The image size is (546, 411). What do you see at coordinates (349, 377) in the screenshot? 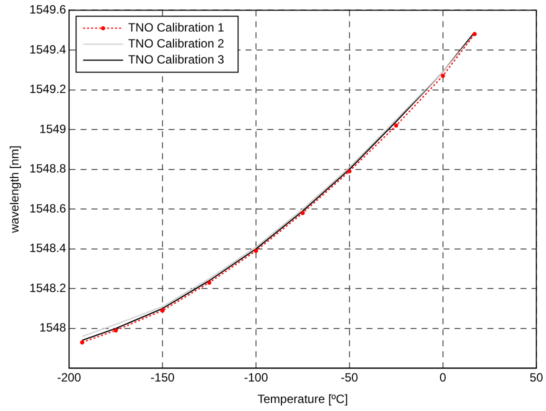
I see `x-tick-label: -50` at bounding box center [349, 377].